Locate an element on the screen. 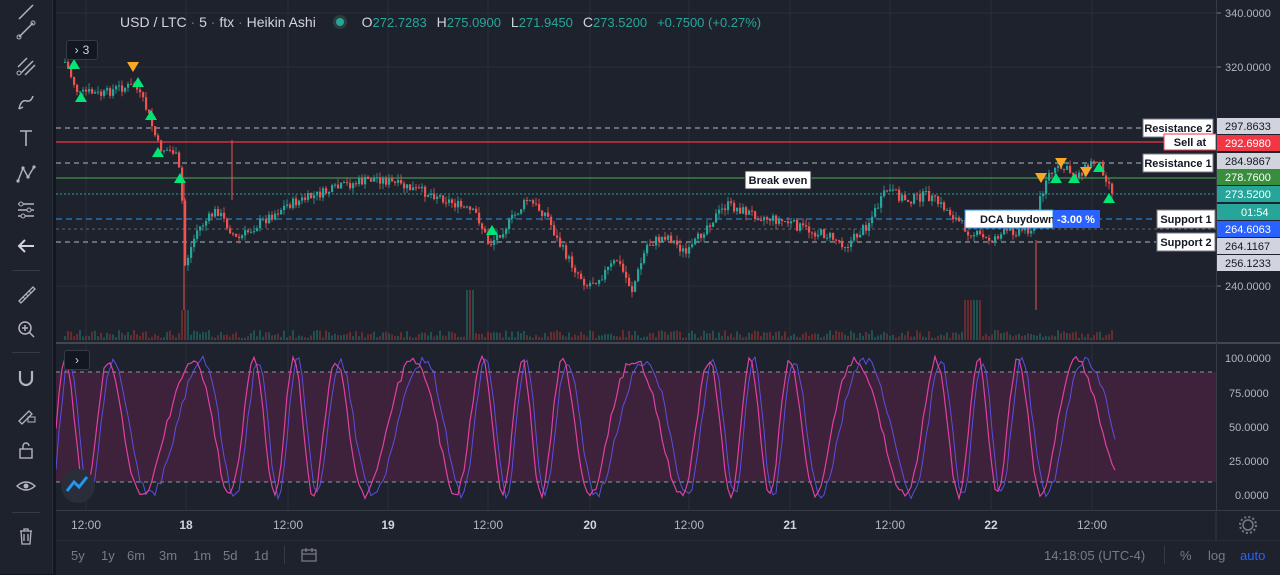  badge-sell-at: 292.6980 is located at coordinates (1248, 144).